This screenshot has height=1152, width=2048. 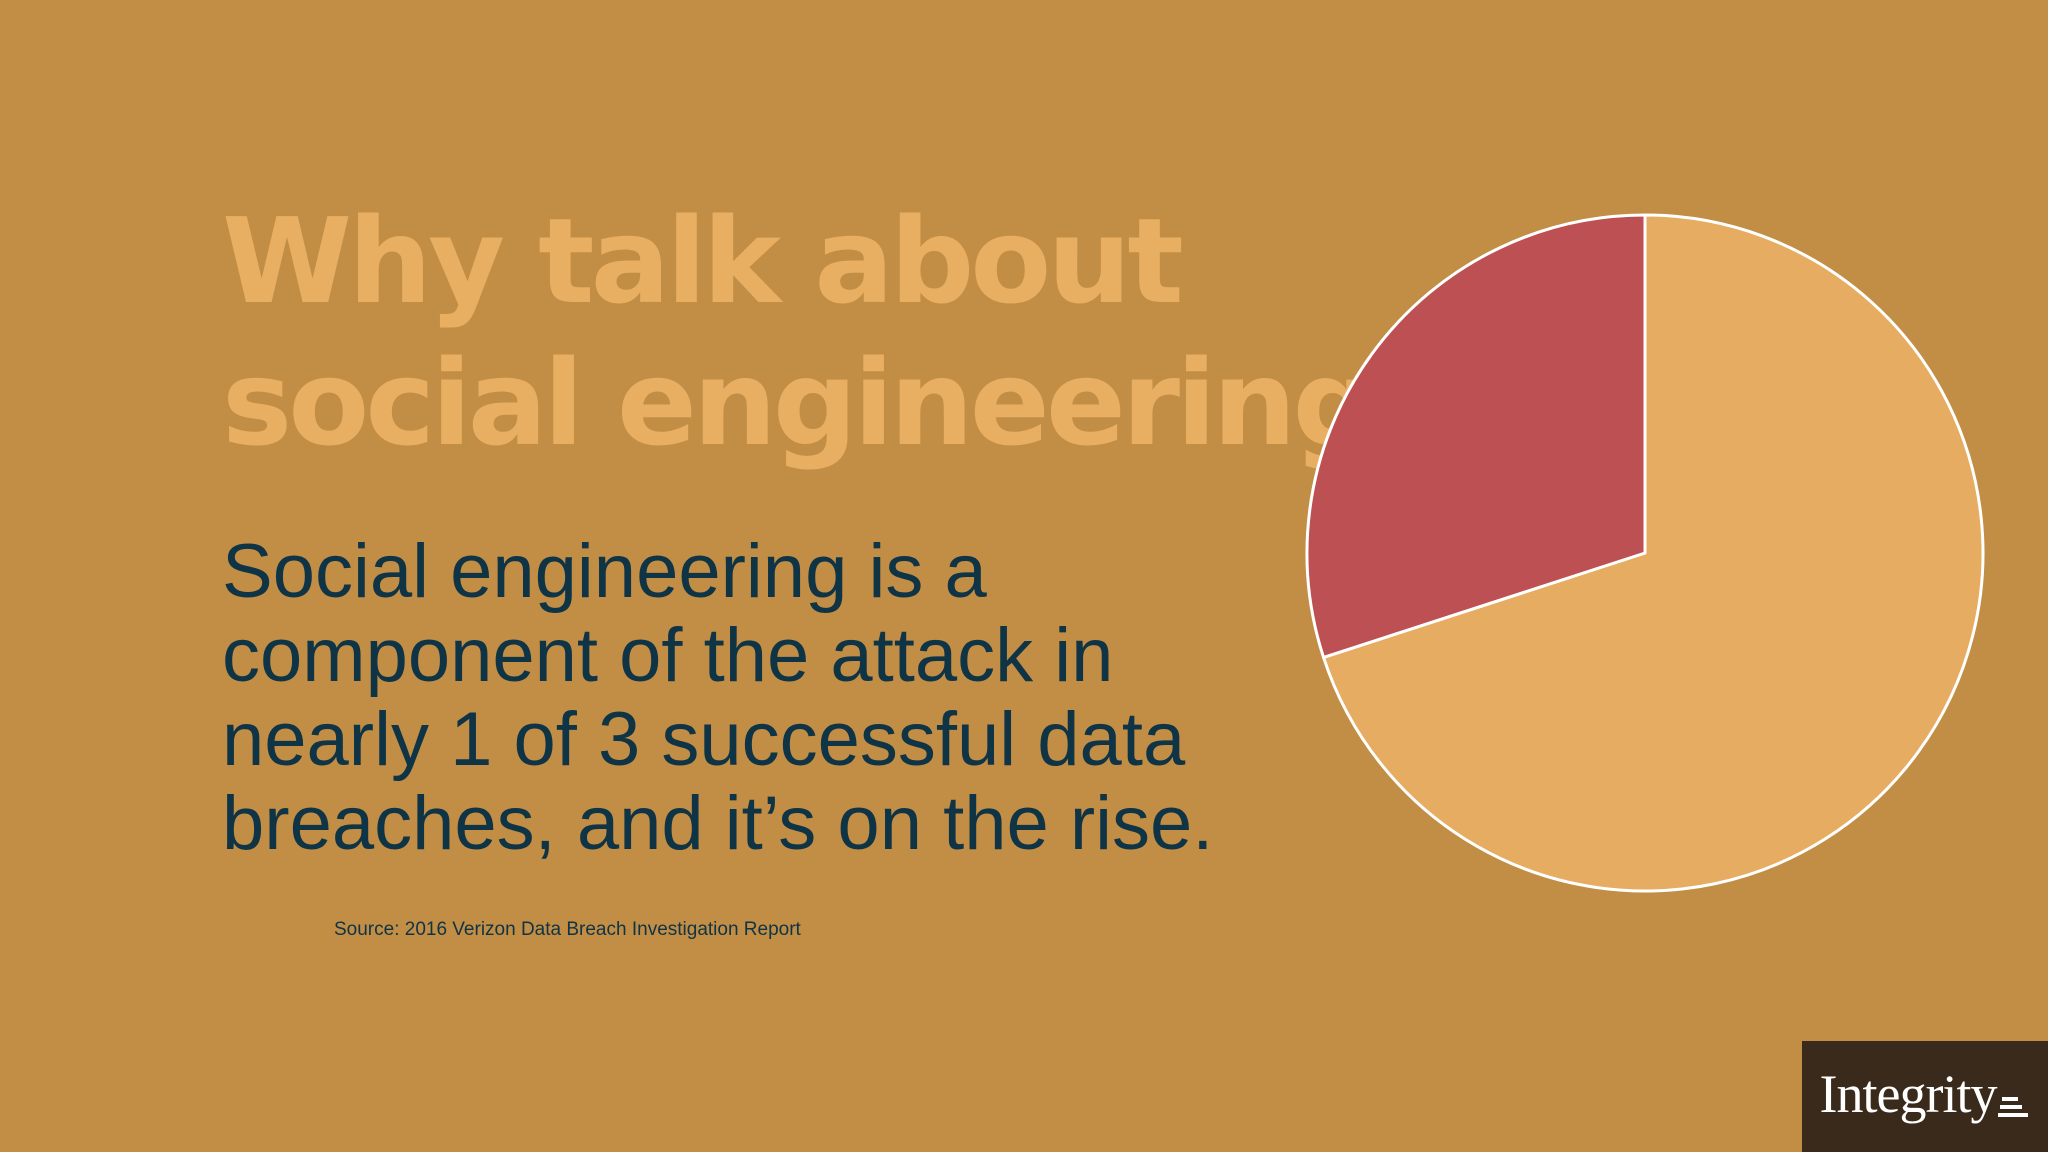 What do you see at coordinates (2013, 1106) in the screenshot?
I see `stacked-bars-icon` at bounding box center [2013, 1106].